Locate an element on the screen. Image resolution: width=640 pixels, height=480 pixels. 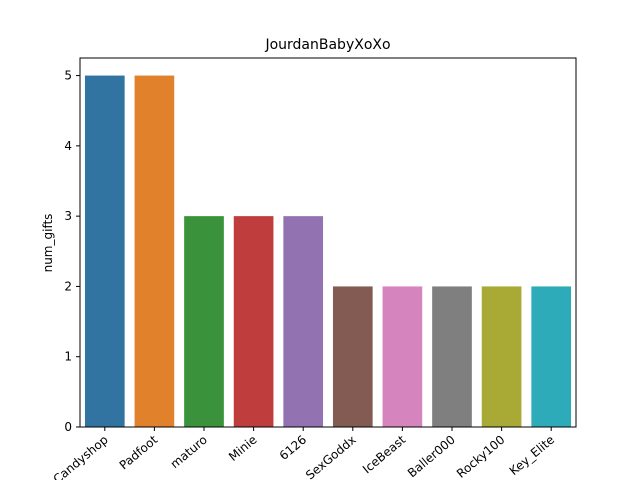
bar-rocky100 is located at coordinates (501, 356).